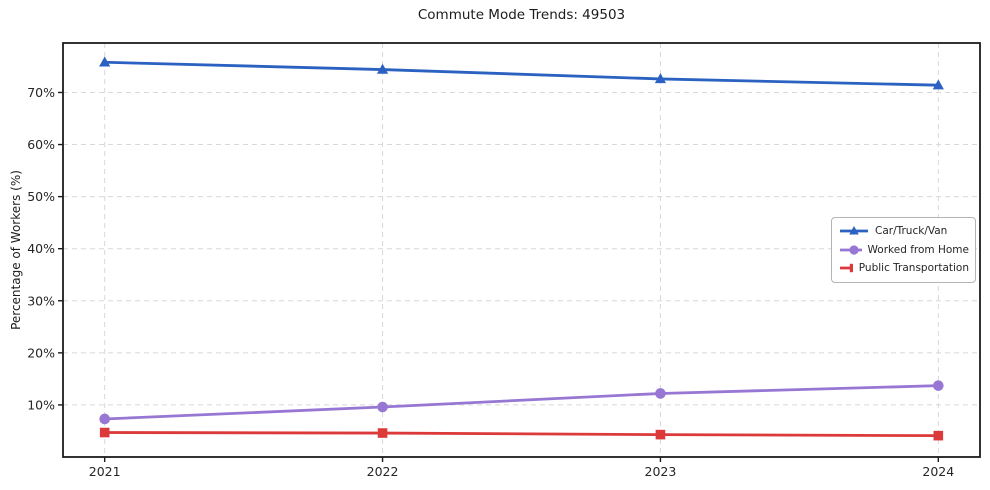 The height and width of the screenshot is (490, 990). What do you see at coordinates (41, 144) in the screenshot?
I see `y-tick-label: 60%` at bounding box center [41, 144].